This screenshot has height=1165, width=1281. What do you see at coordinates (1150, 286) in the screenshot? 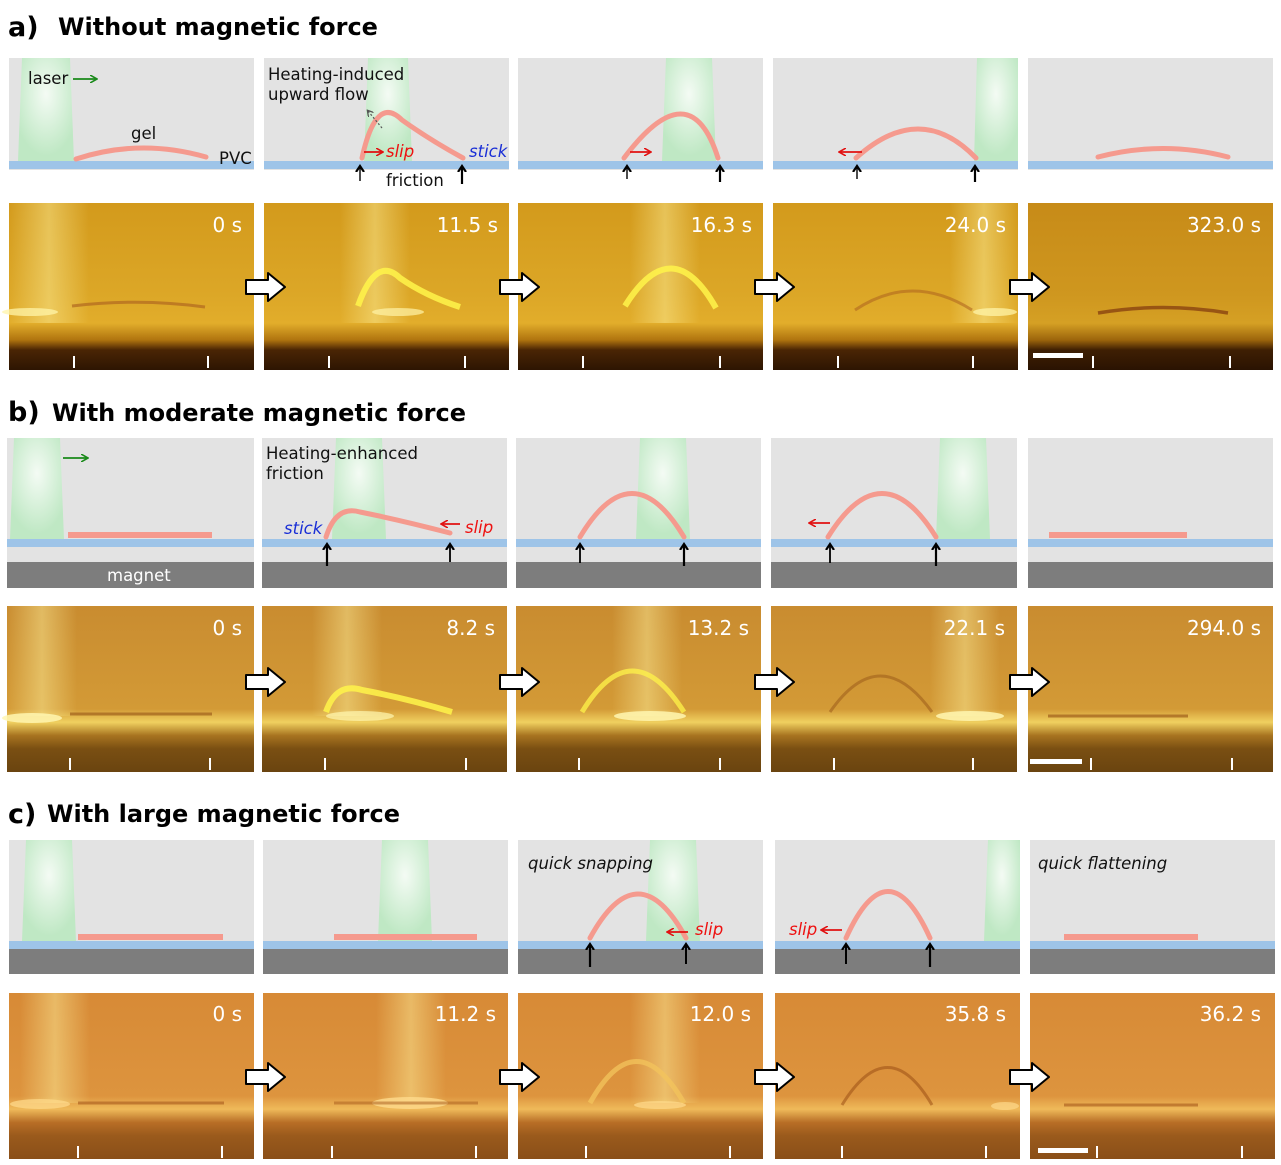
I see `photo-a5: 323.0 s` at bounding box center [1150, 286].